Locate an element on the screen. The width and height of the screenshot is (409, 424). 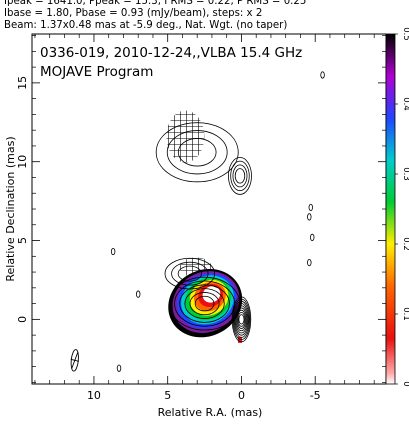
y-tick-label: 0 is located at coordinates (22, 319).